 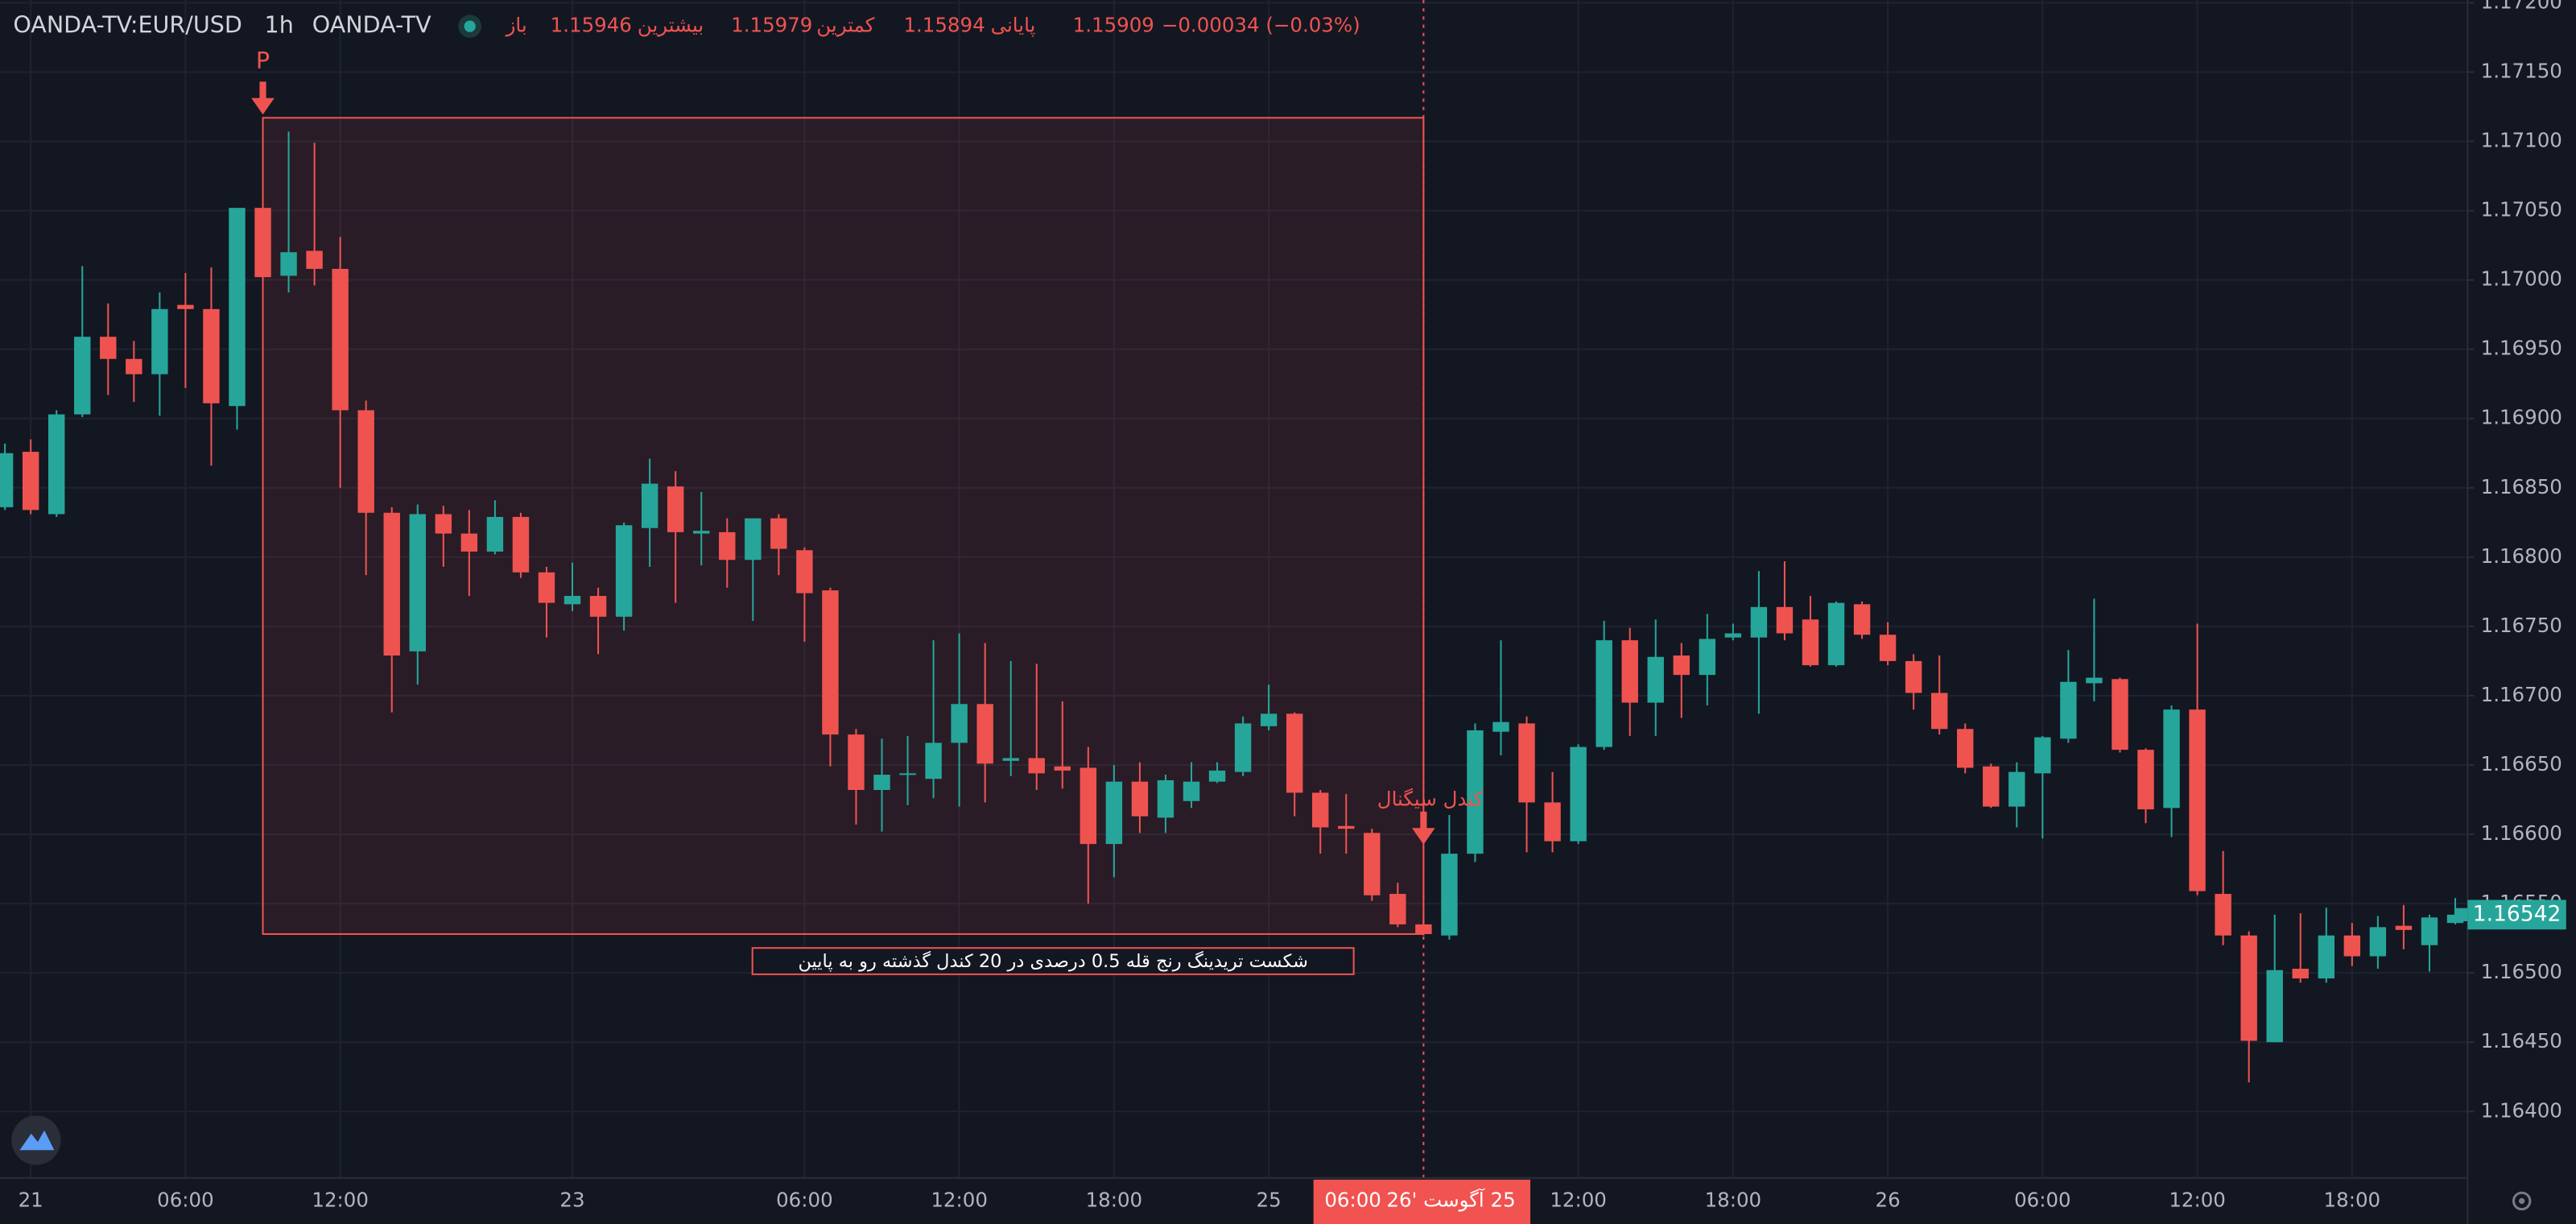 What do you see at coordinates (2521, 625) in the screenshot?
I see `y-tick-label: 1.16750` at bounding box center [2521, 625].